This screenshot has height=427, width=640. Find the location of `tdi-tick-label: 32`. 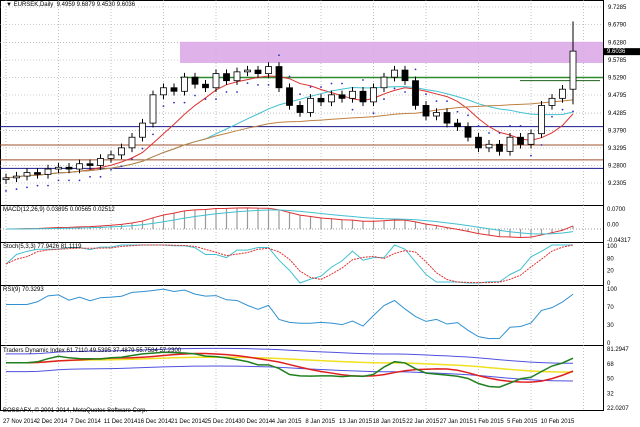

tdi-tick-label: 32 is located at coordinates (610, 394).